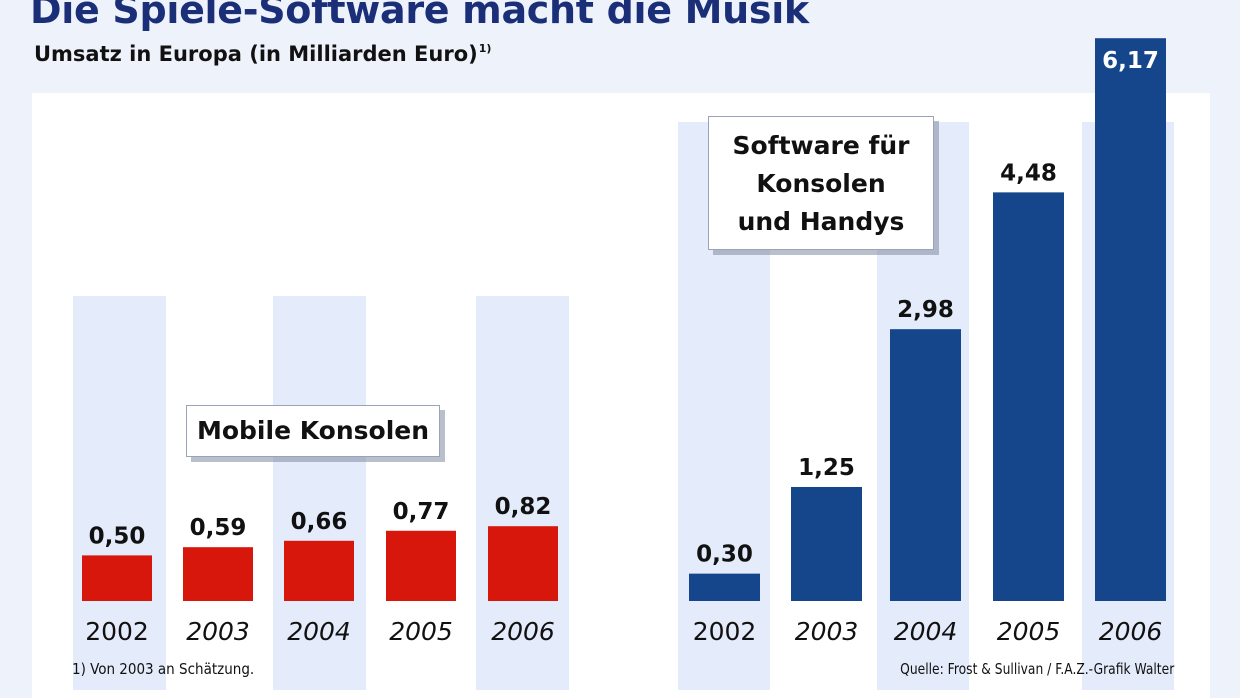 The height and width of the screenshot is (698, 1240). Describe the element at coordinates (319, 522) in the screenshot. I see `mobile-value-label-2004: 0,66` at that location.